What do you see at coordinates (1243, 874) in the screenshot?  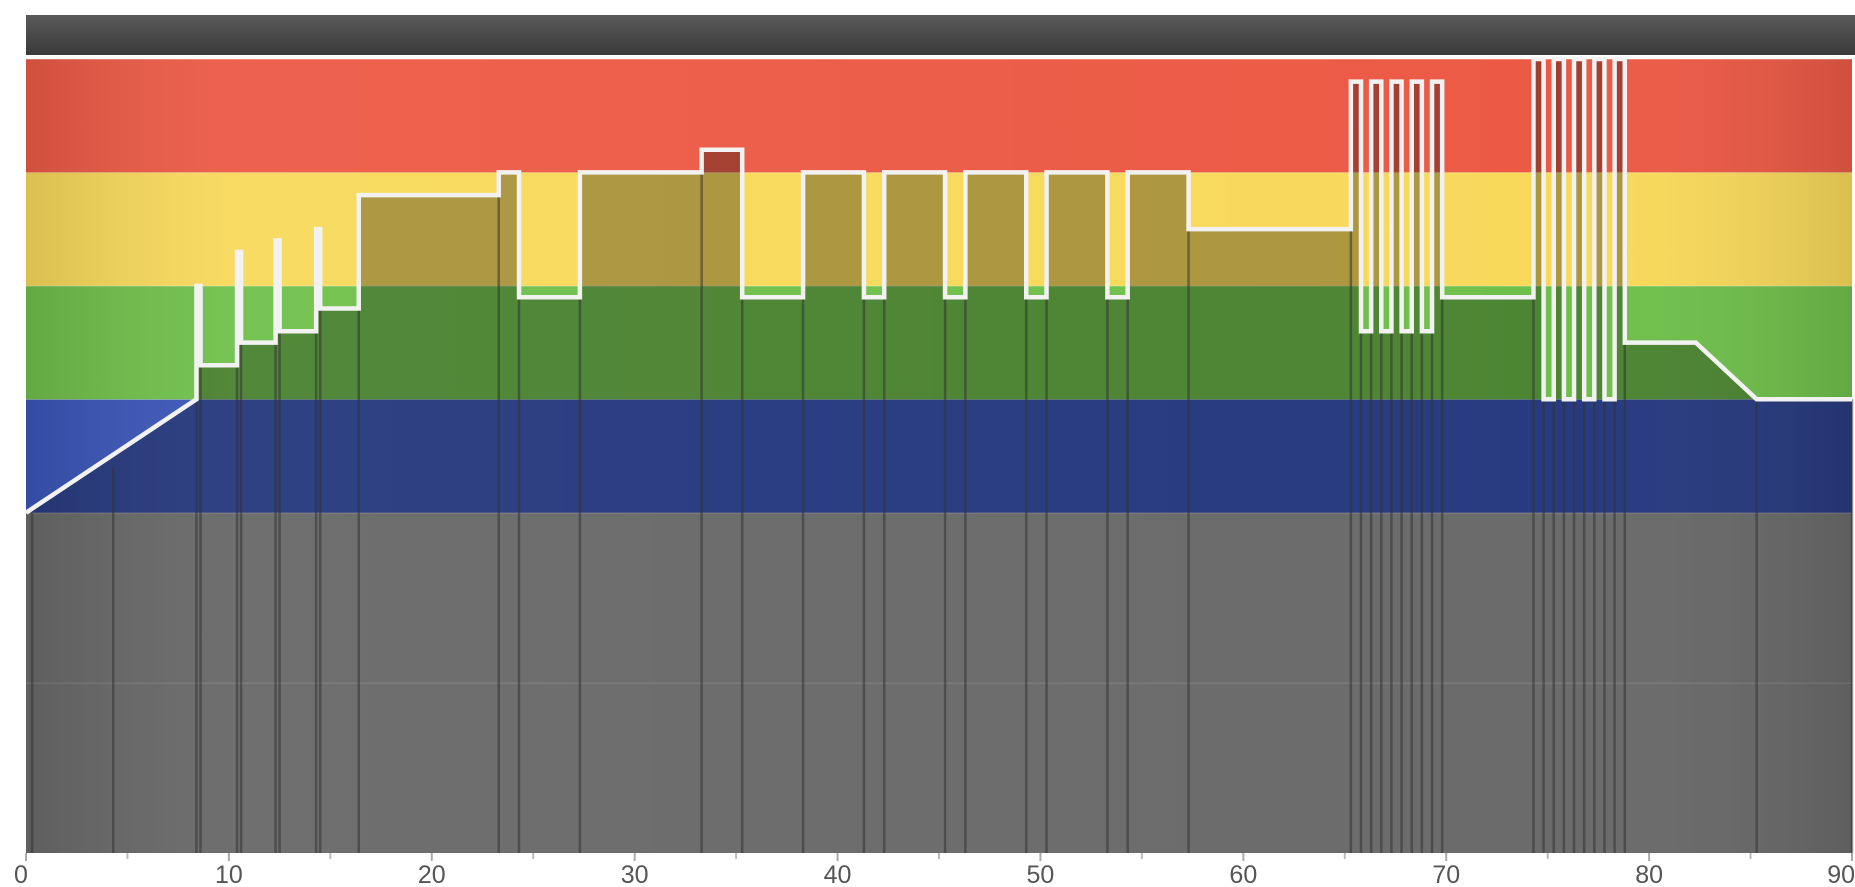 I see `x-tick-label: 60` at bounding box center [1243, 874].